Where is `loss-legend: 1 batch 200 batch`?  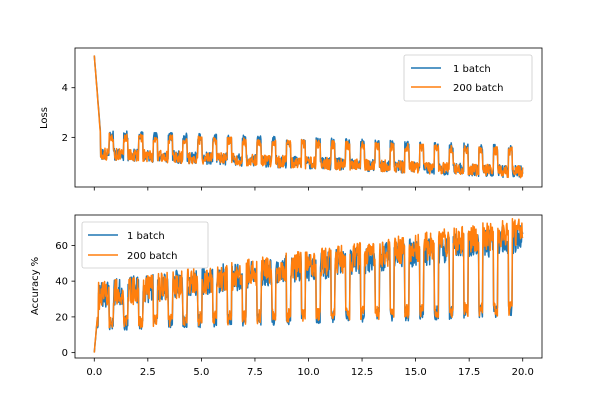 loss-legend: 1 batch 200 batch is located at coordinates (468, 78).